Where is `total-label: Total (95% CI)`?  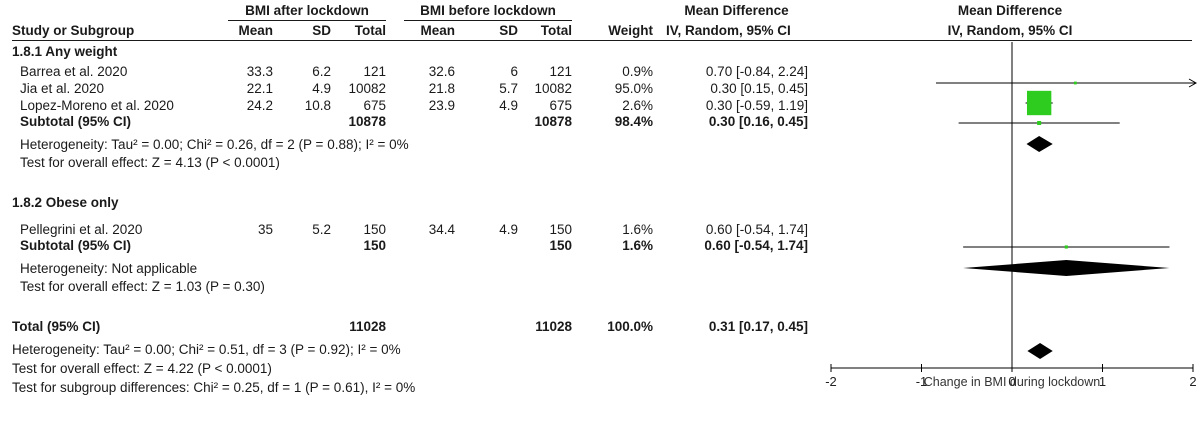
total-label: Total (95% CI) is located at coordinates (56, 326).